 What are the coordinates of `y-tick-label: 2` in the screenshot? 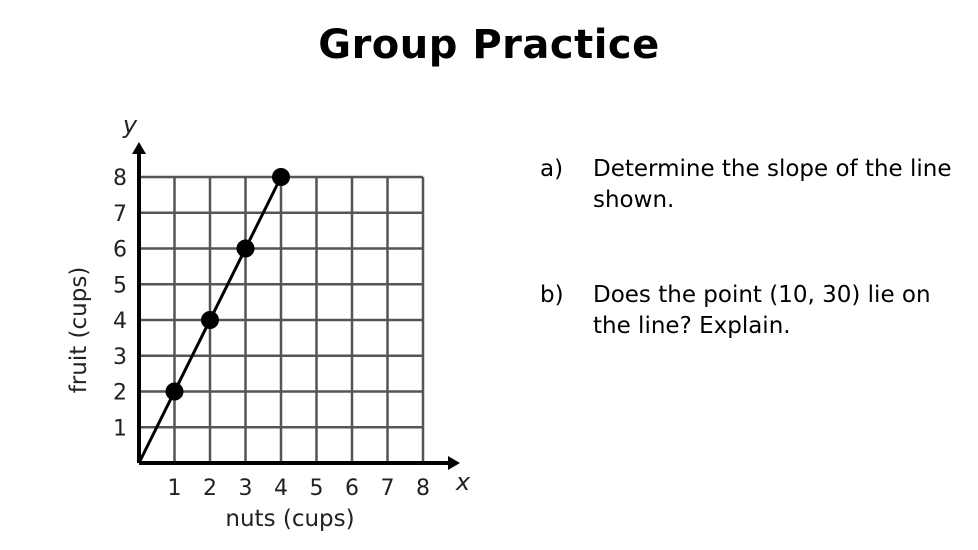 It's located at (120, 393).